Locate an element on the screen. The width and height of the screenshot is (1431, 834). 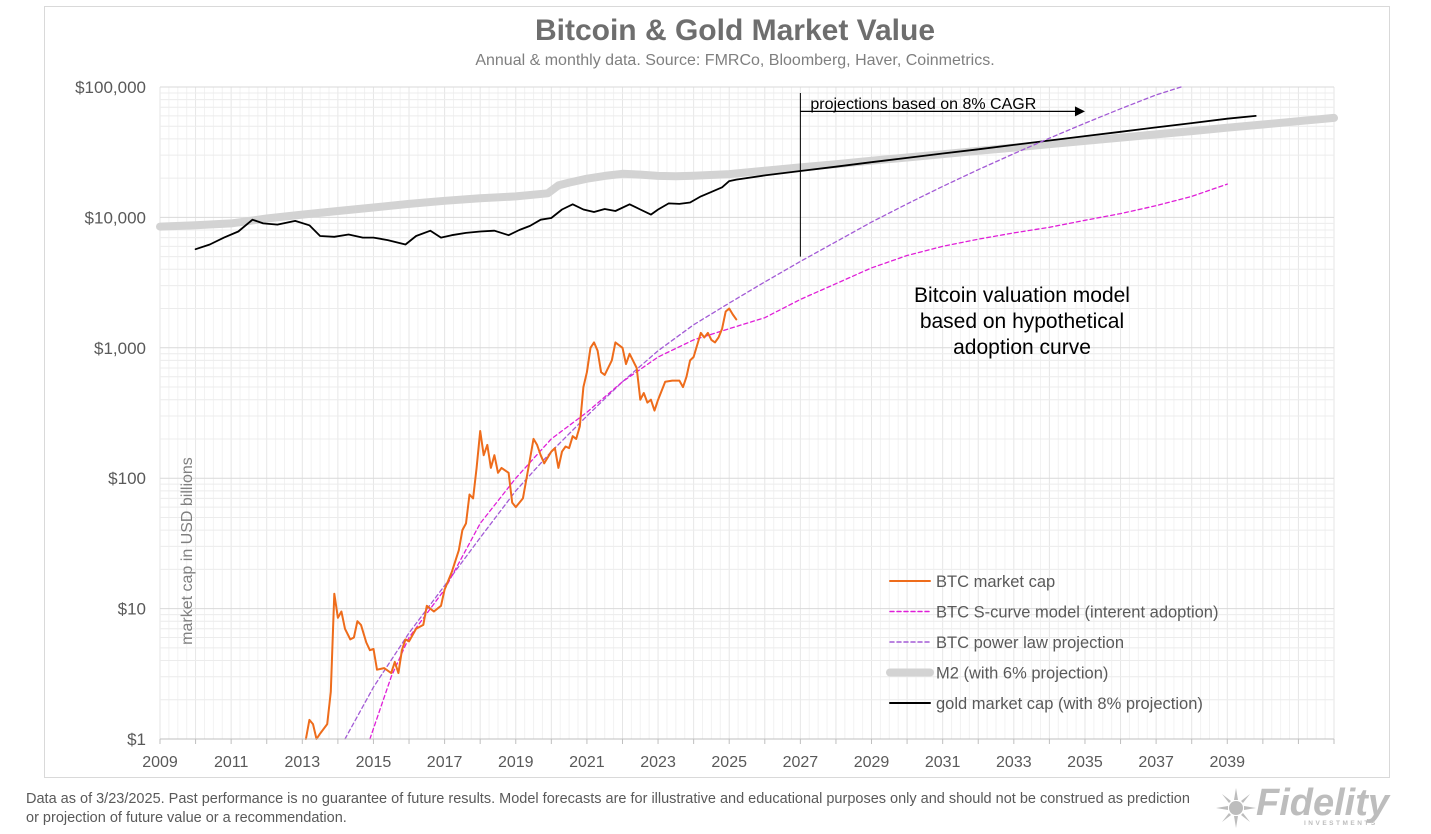
y-tick-label: $100,000 is located at coordinates (110, 87).